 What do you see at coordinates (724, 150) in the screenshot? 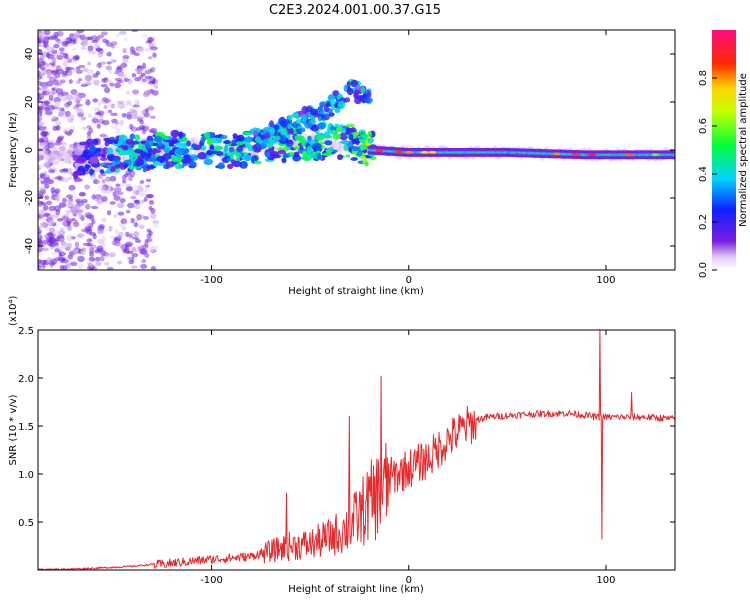
I see `colorbar-gradient` at bounding box center [724, 150].